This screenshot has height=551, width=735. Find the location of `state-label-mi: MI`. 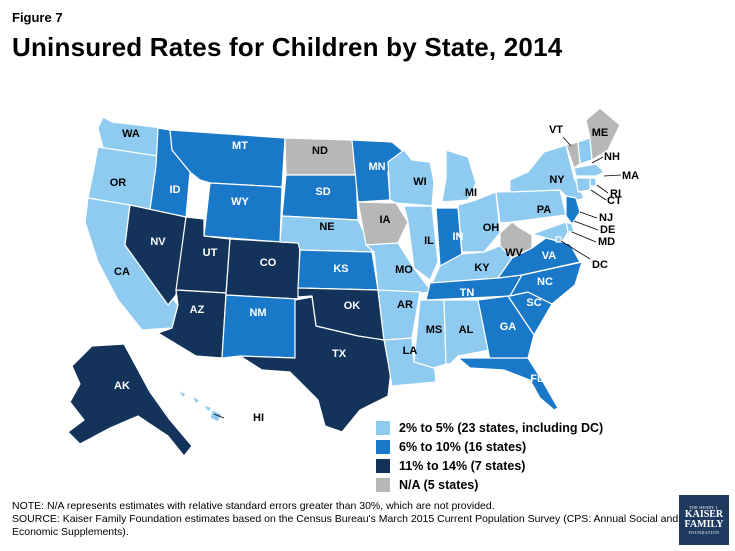

state-label-mi: MI is located at coordinates (471, 193).